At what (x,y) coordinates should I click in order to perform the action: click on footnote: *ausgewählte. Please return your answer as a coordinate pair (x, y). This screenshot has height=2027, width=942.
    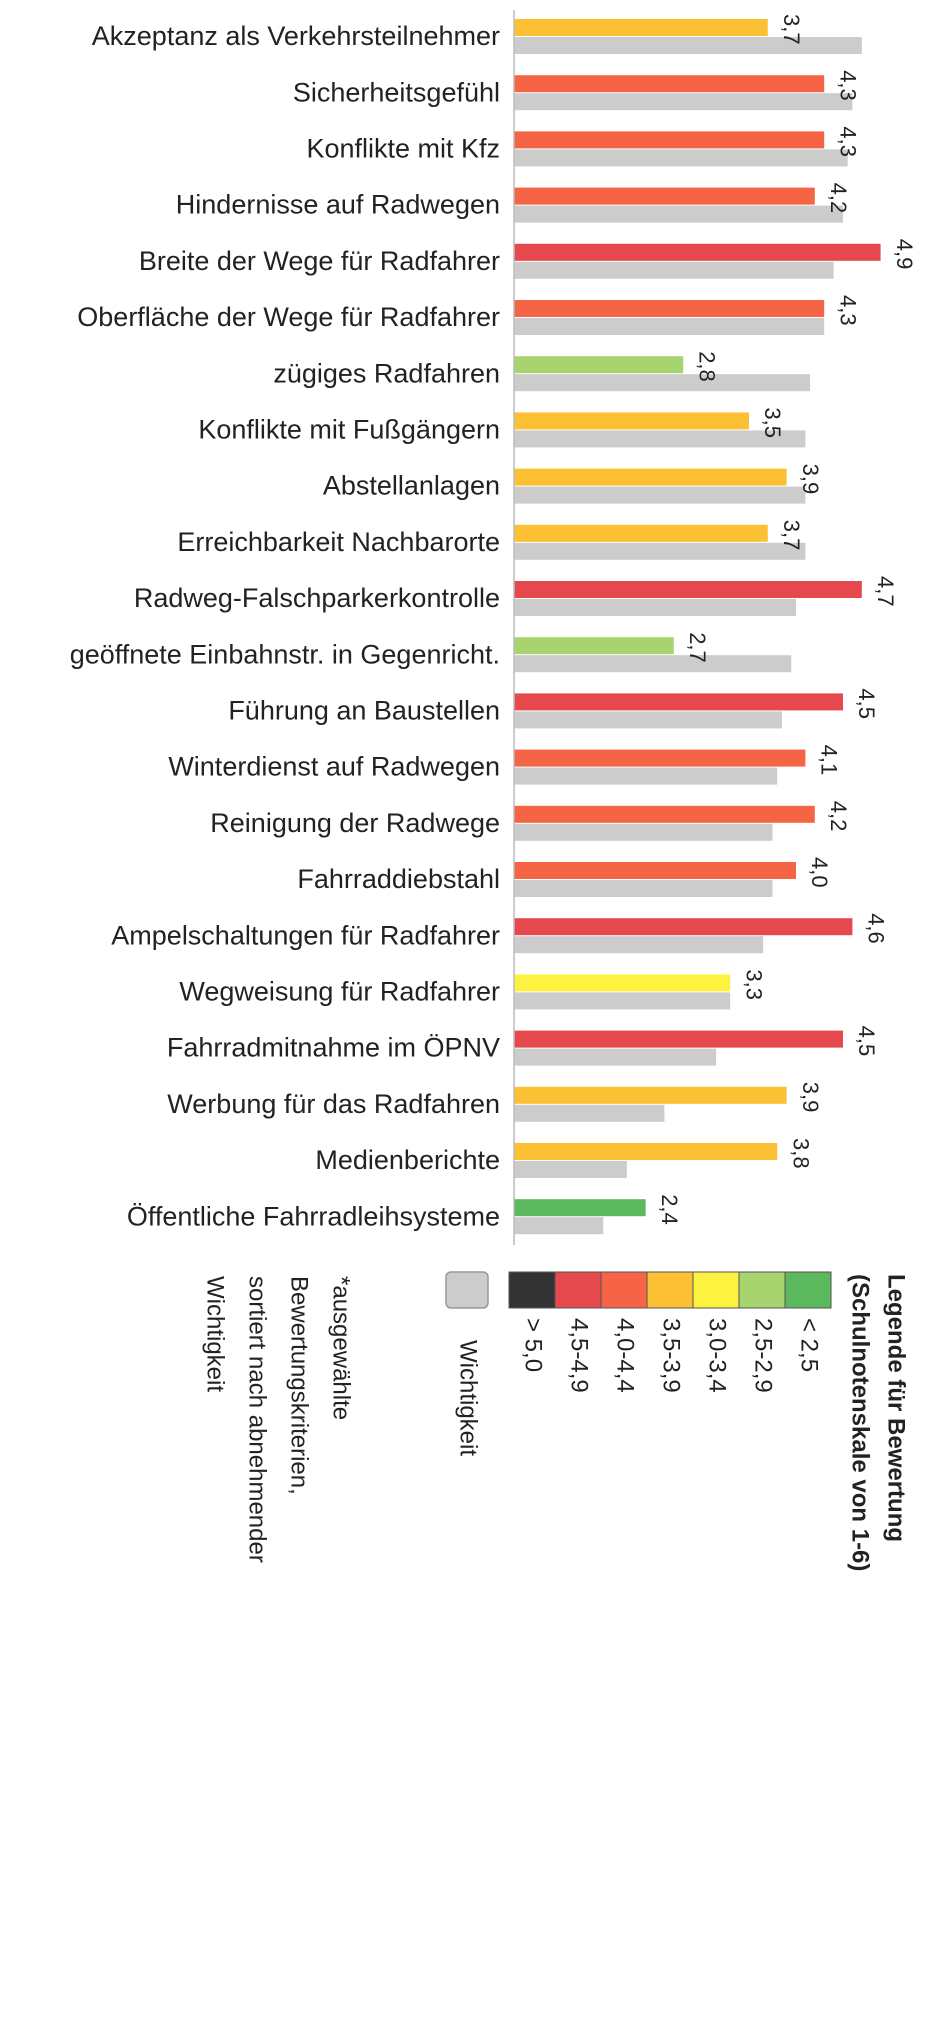
    Looking at the image, I should click on (341, 1348).